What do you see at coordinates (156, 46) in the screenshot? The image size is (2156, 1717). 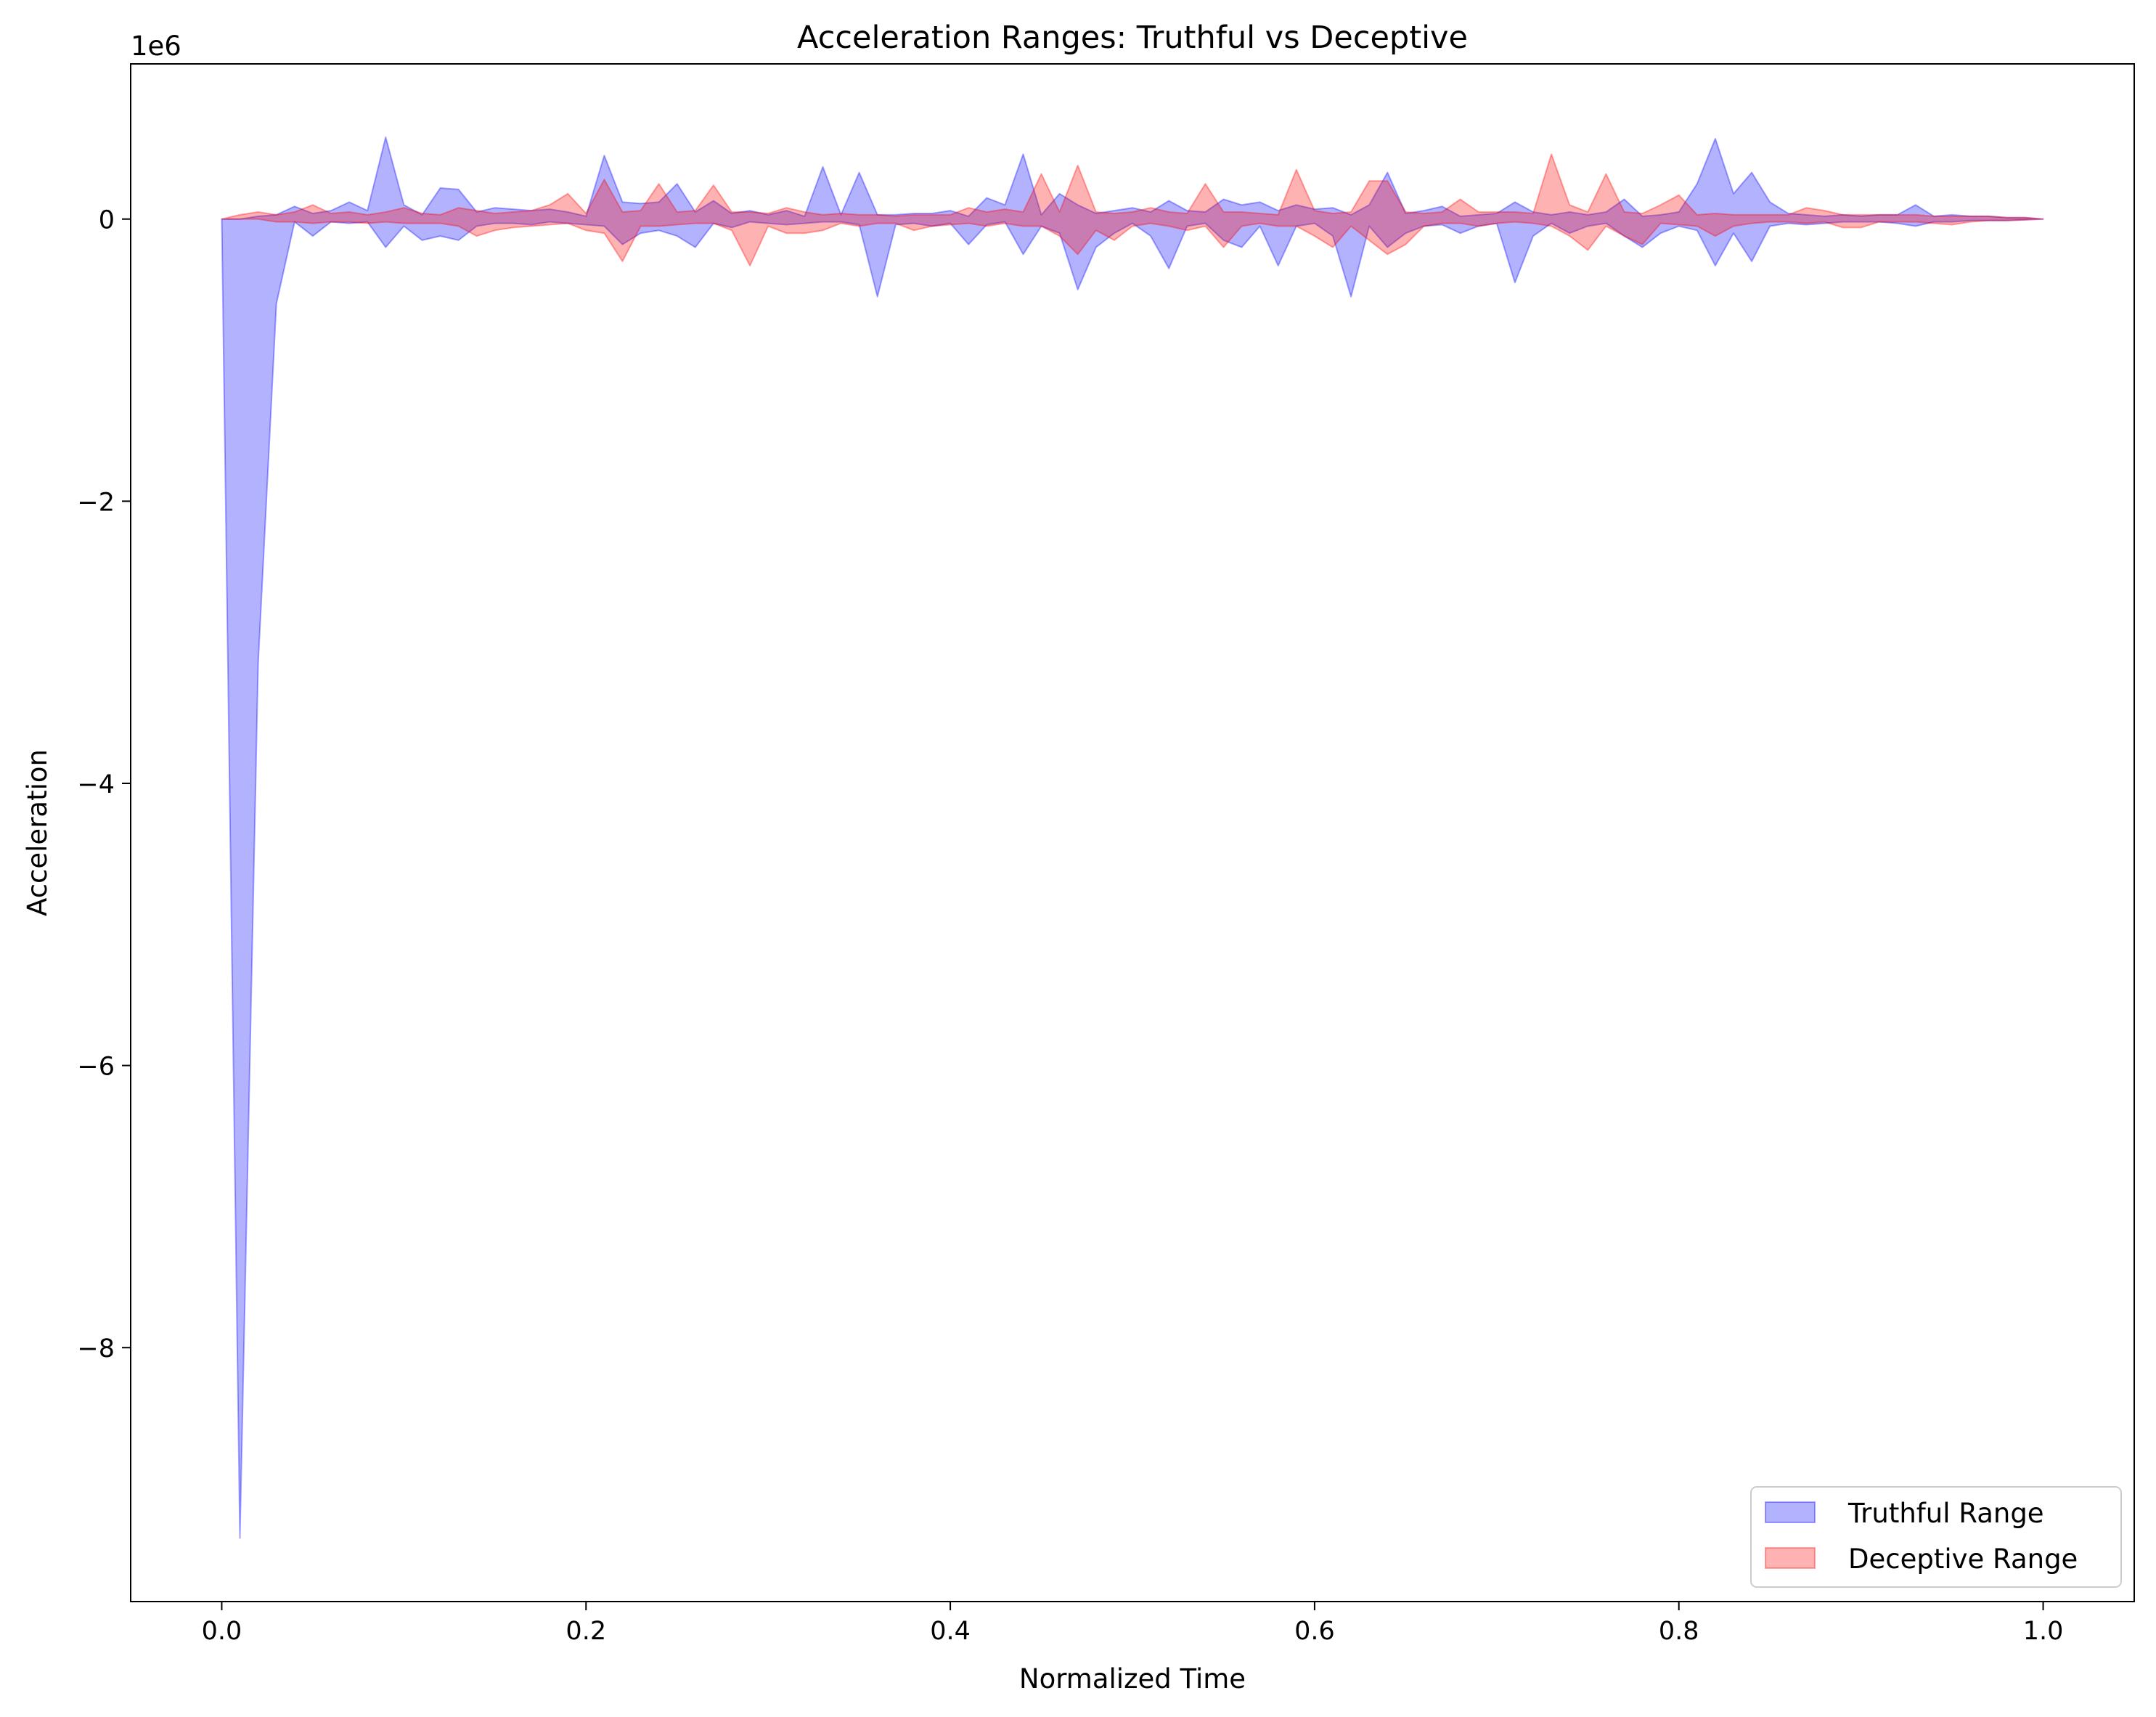 I see `y-offset-text: 1e6` at bounding box center [156, 46].